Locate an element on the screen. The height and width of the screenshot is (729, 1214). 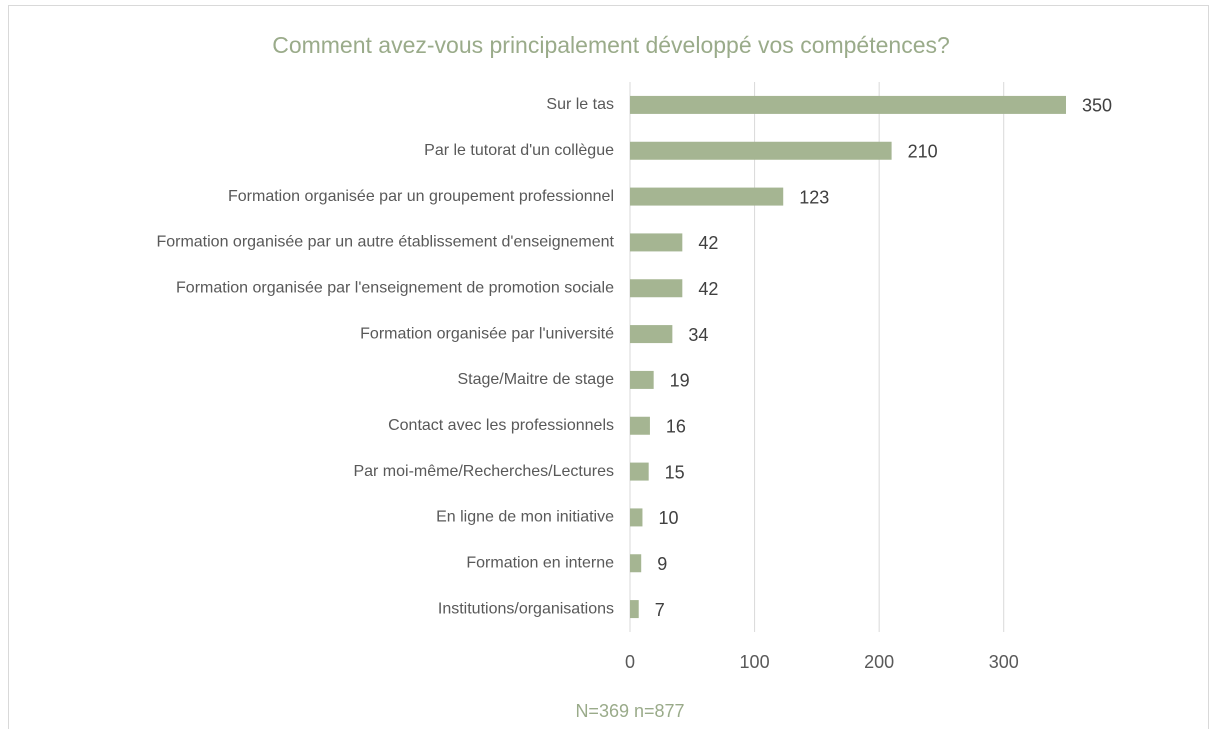
x-tick-label: 100 is located at coordinates (755, 662).